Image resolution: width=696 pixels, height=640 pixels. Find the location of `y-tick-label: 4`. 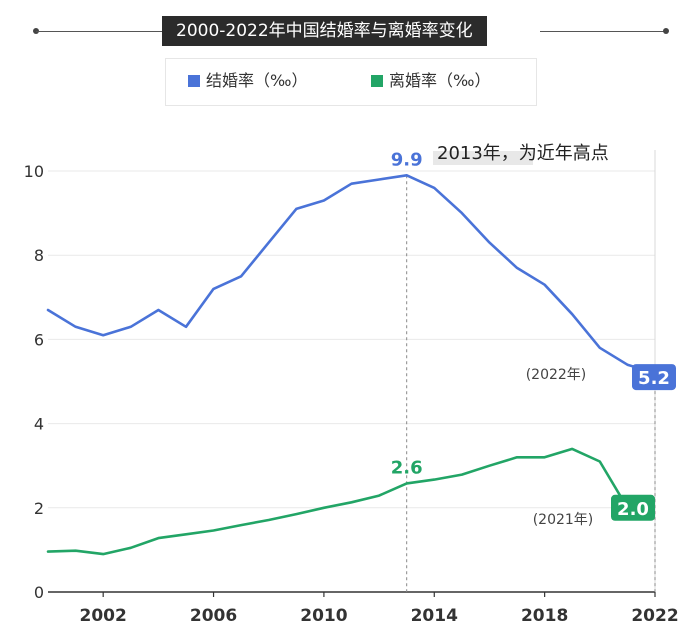

y-tick-label: 4 is located at coordinates (39, 424).